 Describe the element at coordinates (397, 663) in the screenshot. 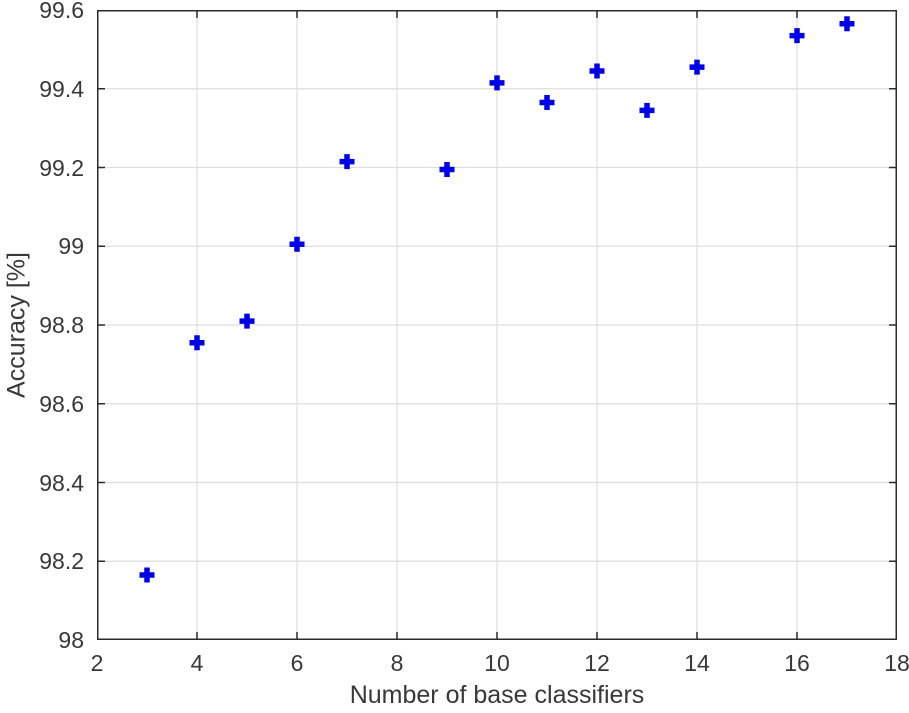

I see `x-tick-label: 8` at that location.